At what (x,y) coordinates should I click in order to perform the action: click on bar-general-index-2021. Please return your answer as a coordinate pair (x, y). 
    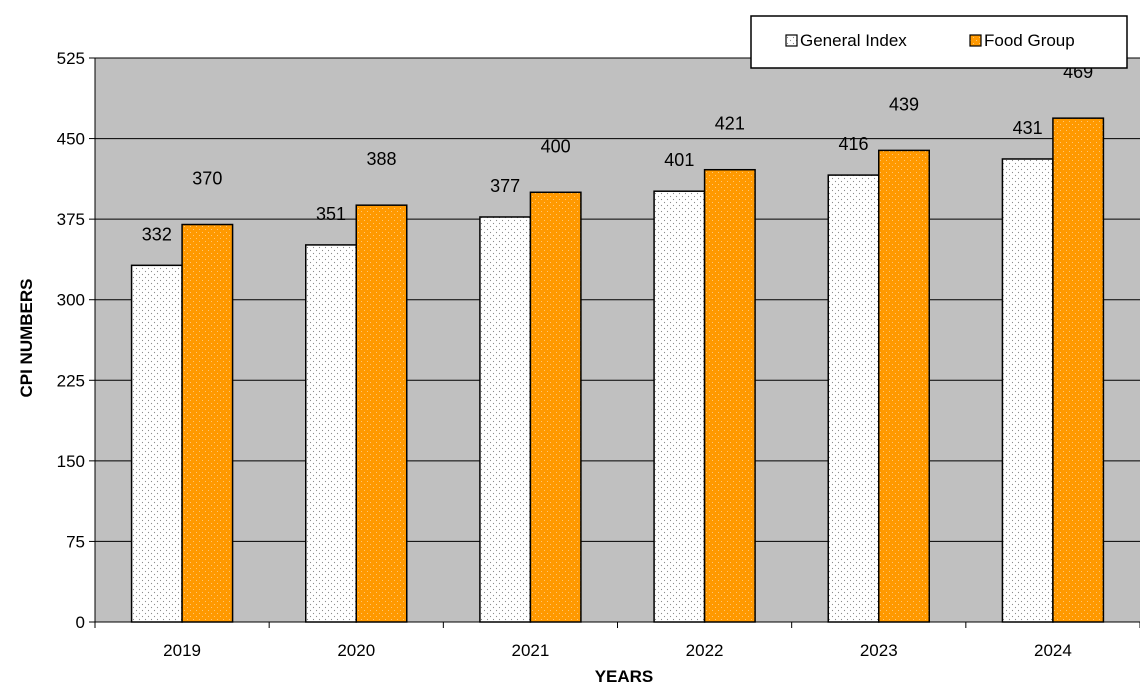
    Looking at the image, I should click on (505, 419).